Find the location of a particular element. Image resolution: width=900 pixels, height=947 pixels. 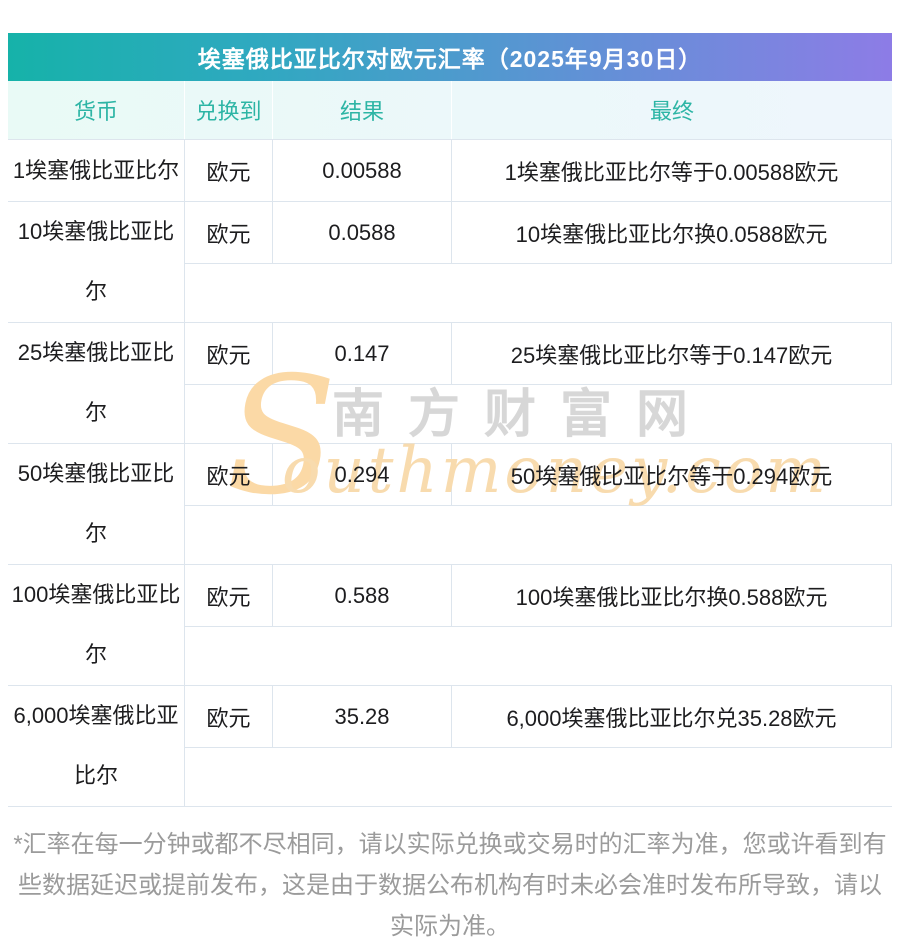

currency-text: 50埃塞俄比亚比 is located at coordinates (96, 473).